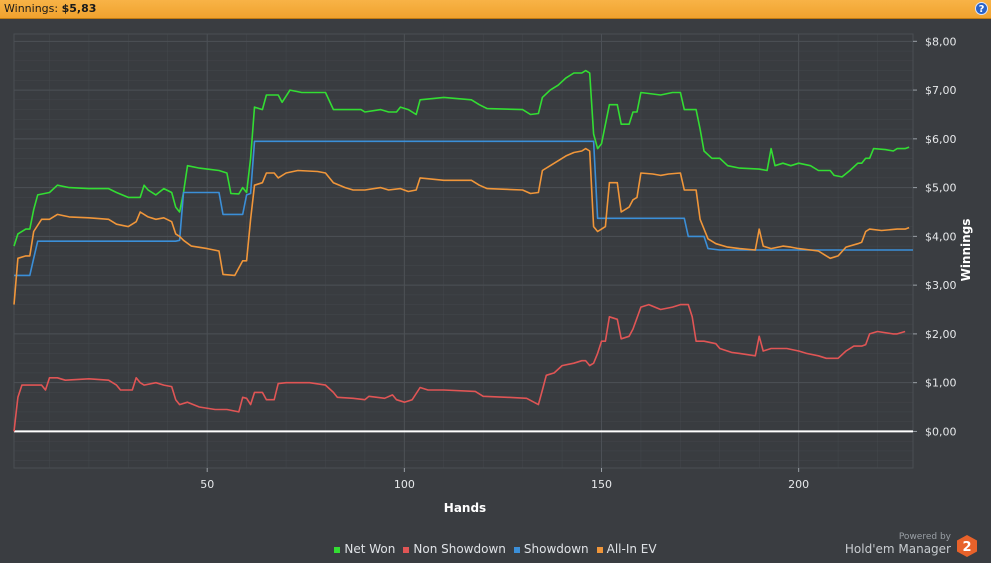 The width and height of the screenshot is (991, 563). What do you see at coordinates (495, 9) in the screenshot?
I see `winnings-header-bar: Winnings: $5,83 ?` at bounding box center [495, 9].